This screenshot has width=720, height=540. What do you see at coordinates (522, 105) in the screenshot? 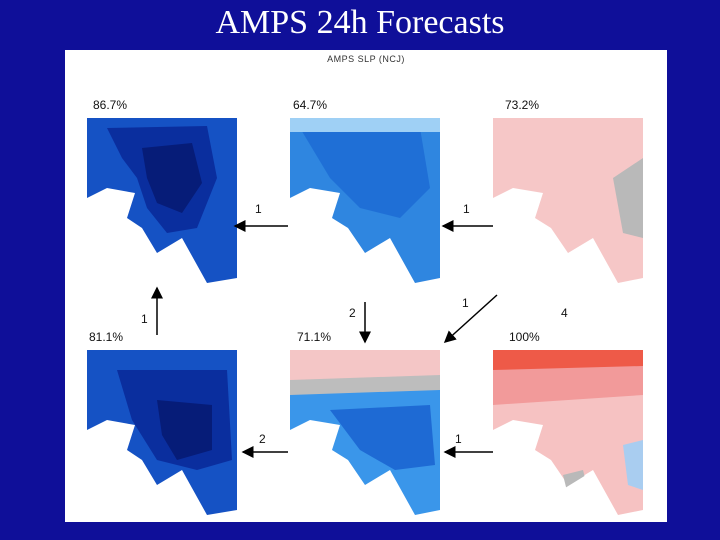
I see `pct-top-right: 73.2%` at bounding box center [522, 105].